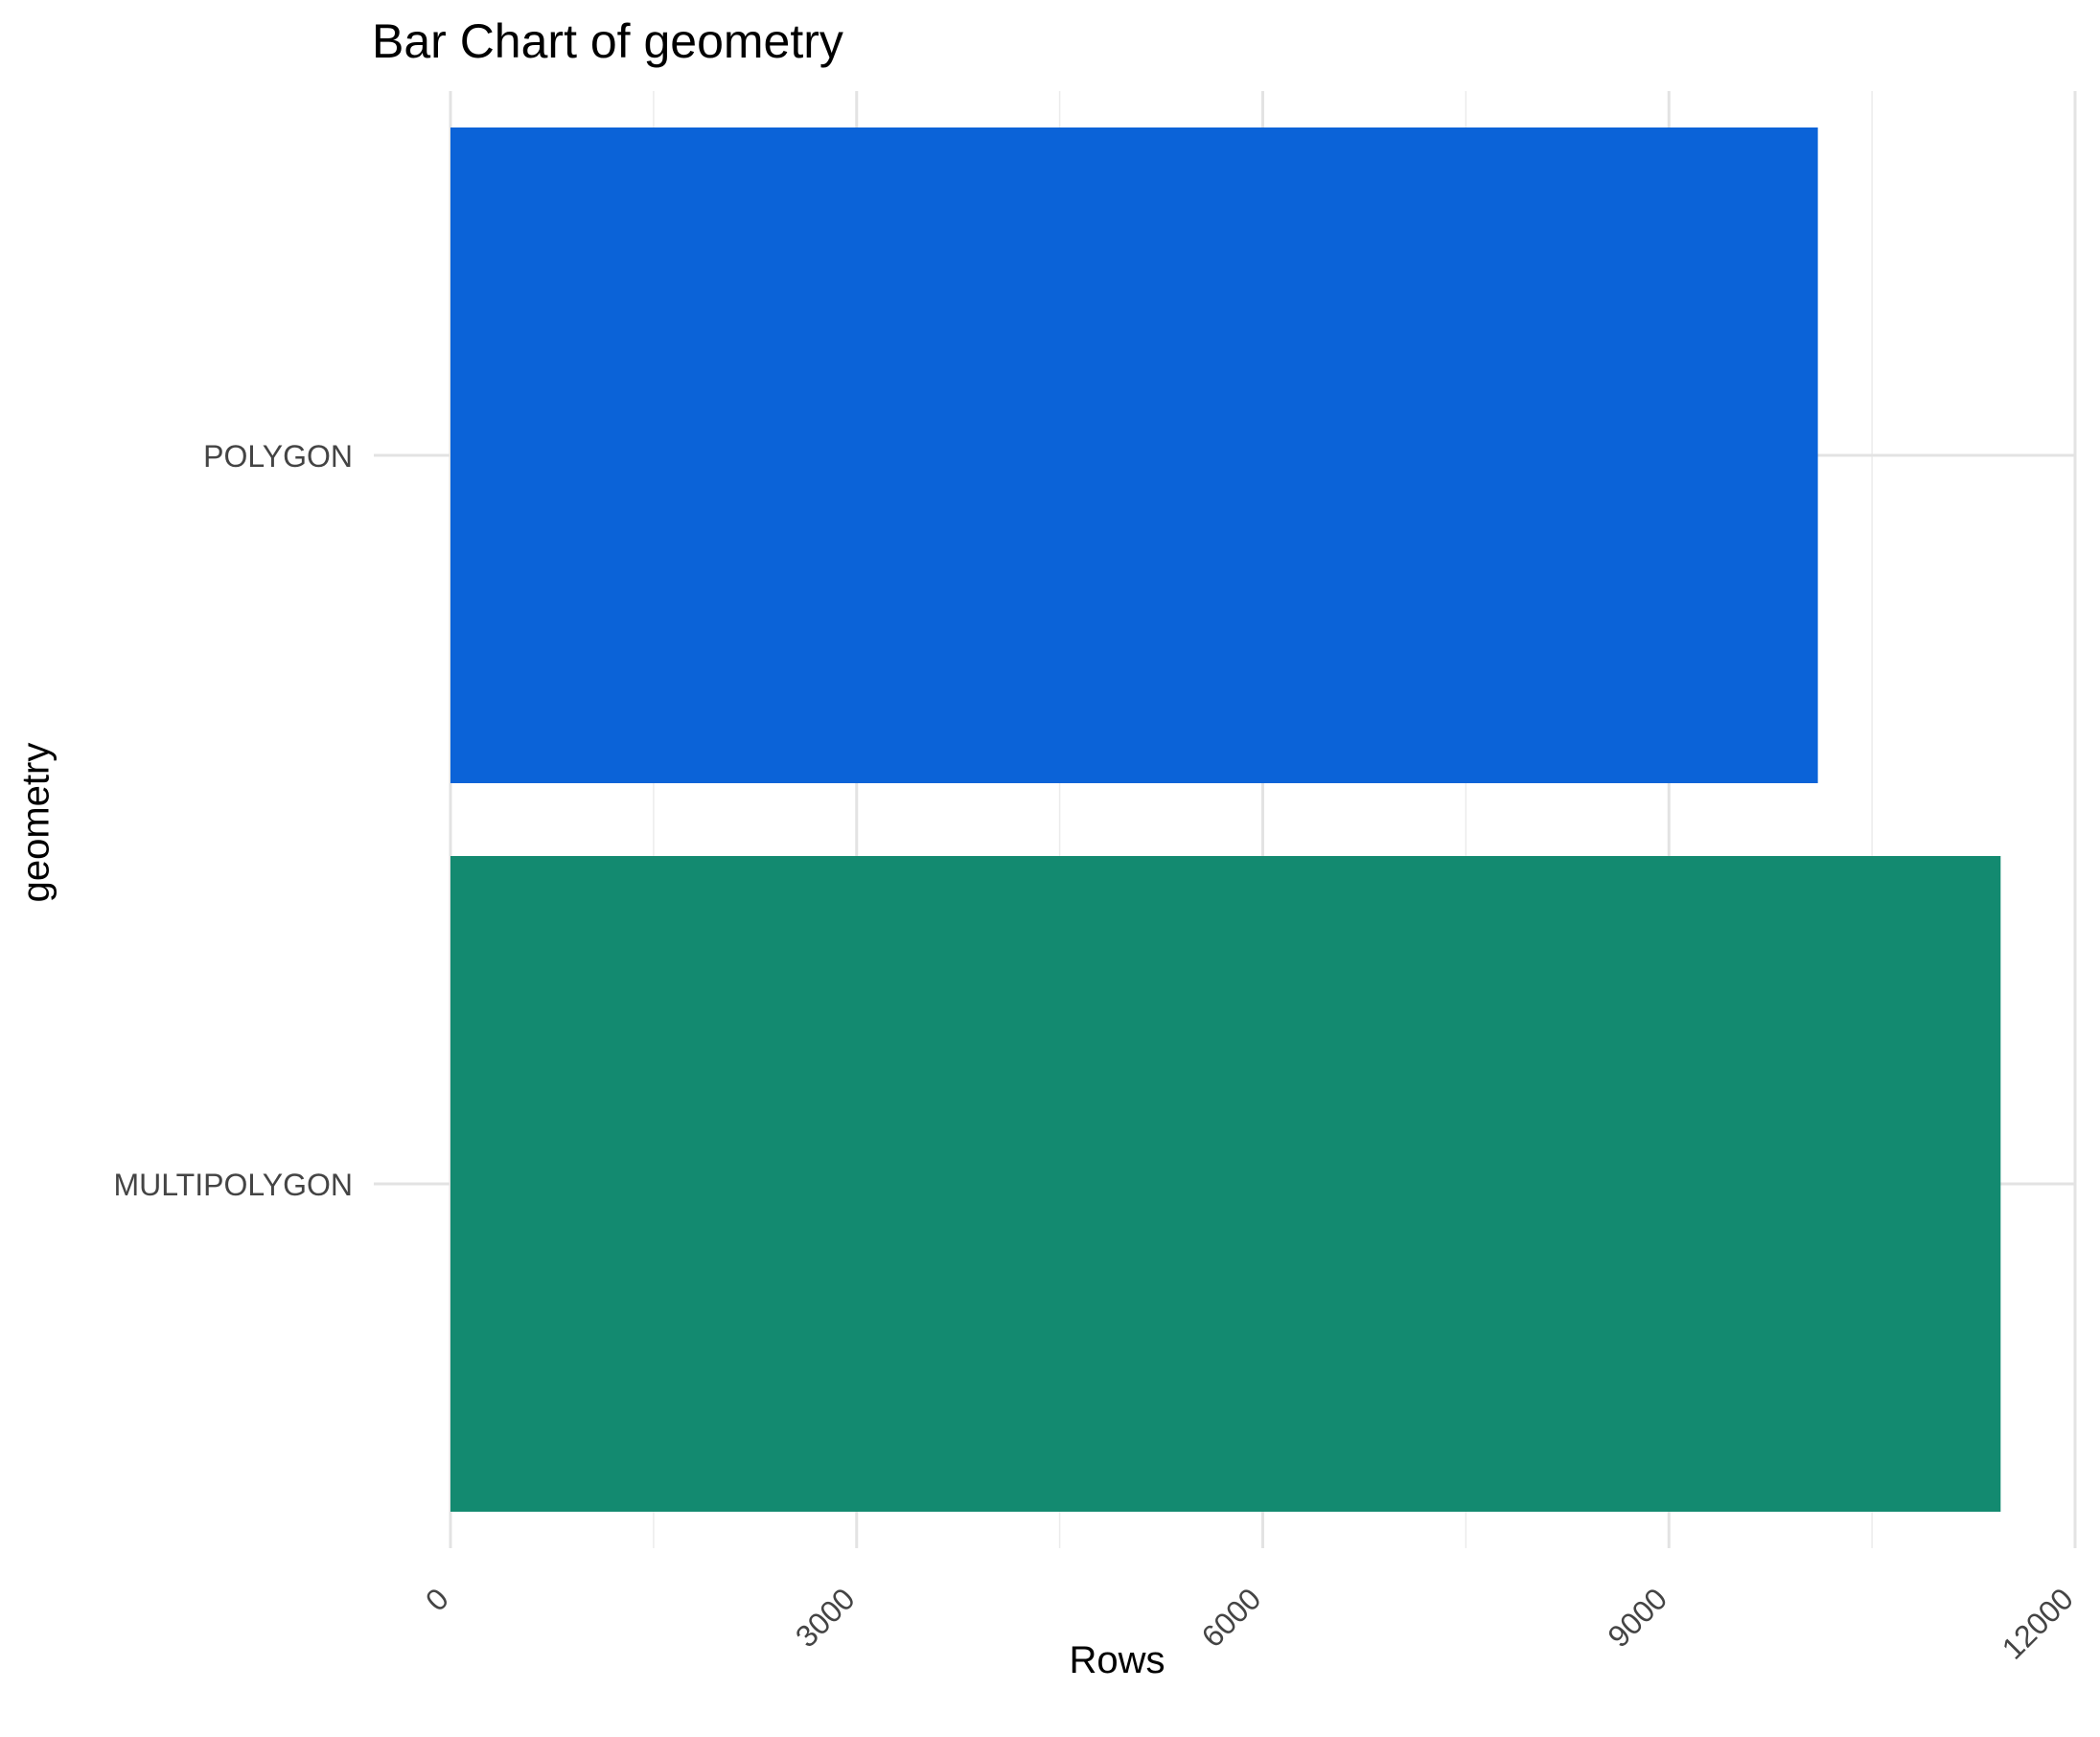 This screenshot has width=2100, height=1737. I want to click on y-tick-label: POLYGON, so click(278, 456).